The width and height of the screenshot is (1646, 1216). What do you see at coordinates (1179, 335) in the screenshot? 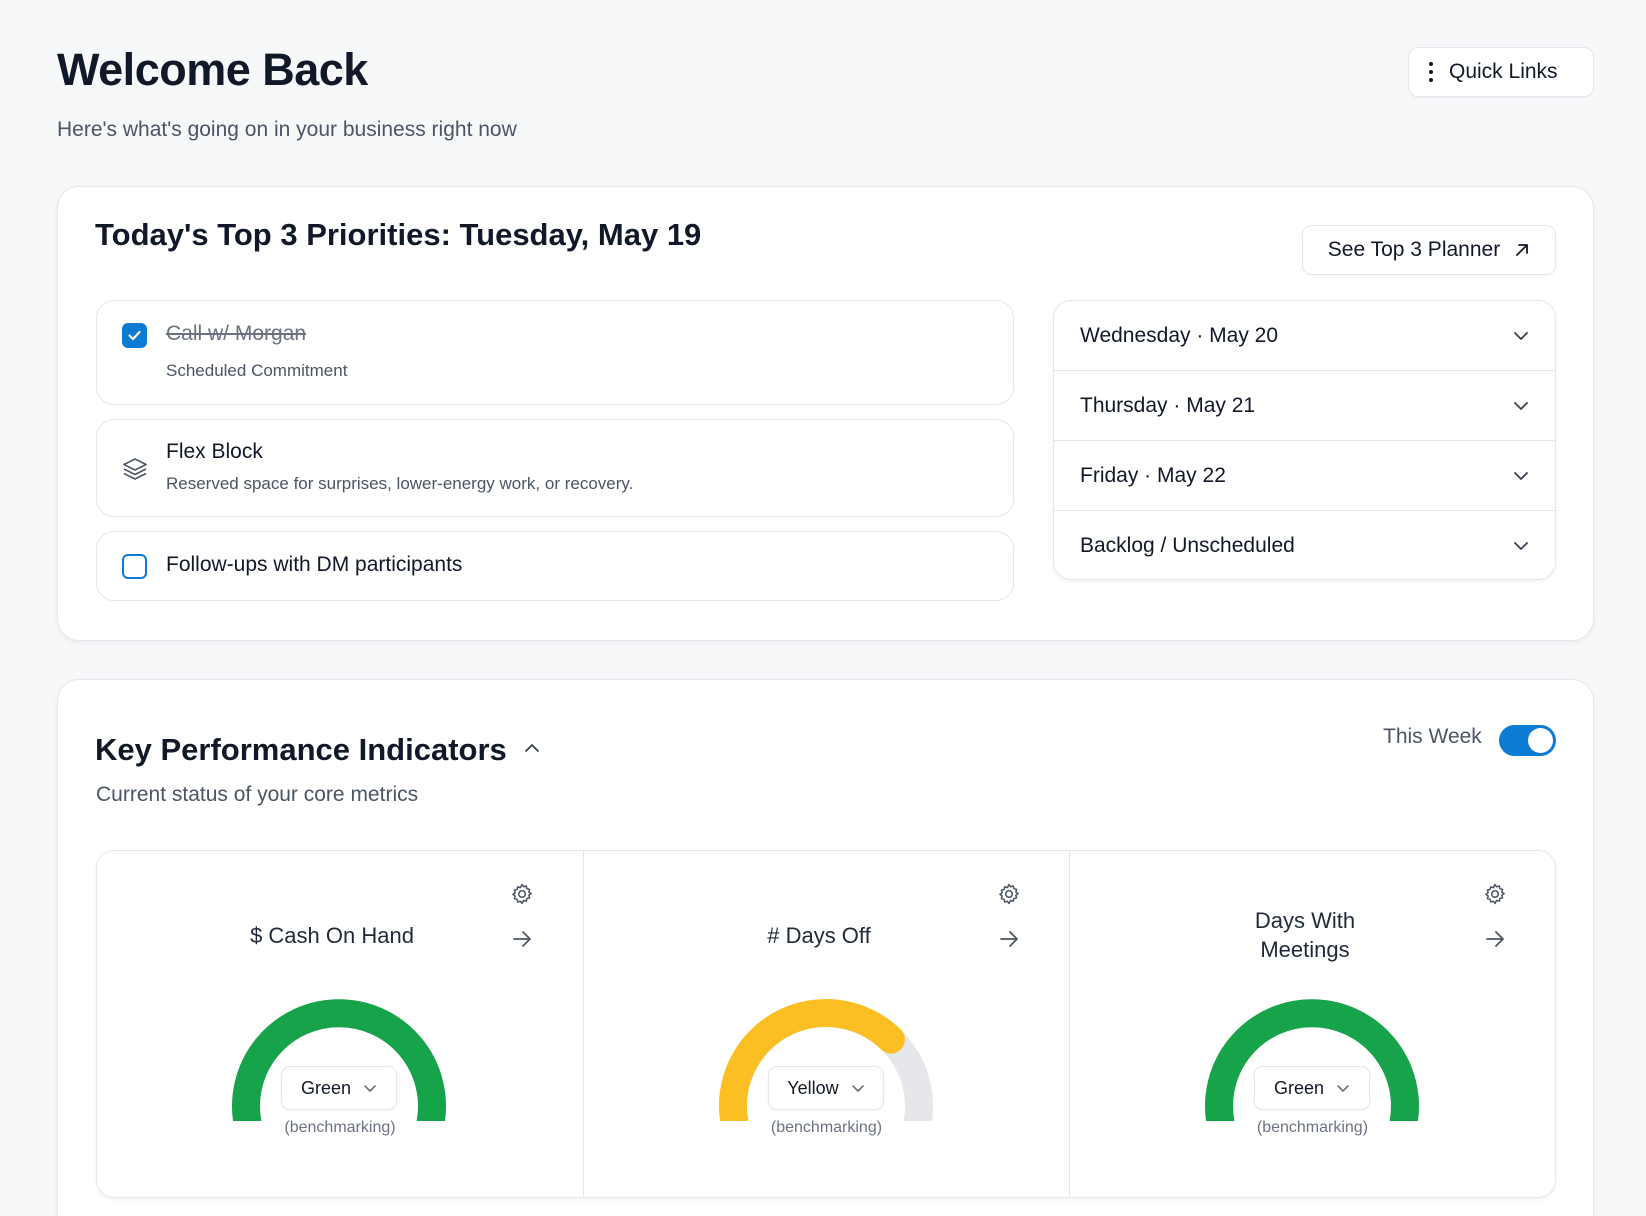
I see `day-label: Wednesday · May 20` at bounding box center [1179, 335].